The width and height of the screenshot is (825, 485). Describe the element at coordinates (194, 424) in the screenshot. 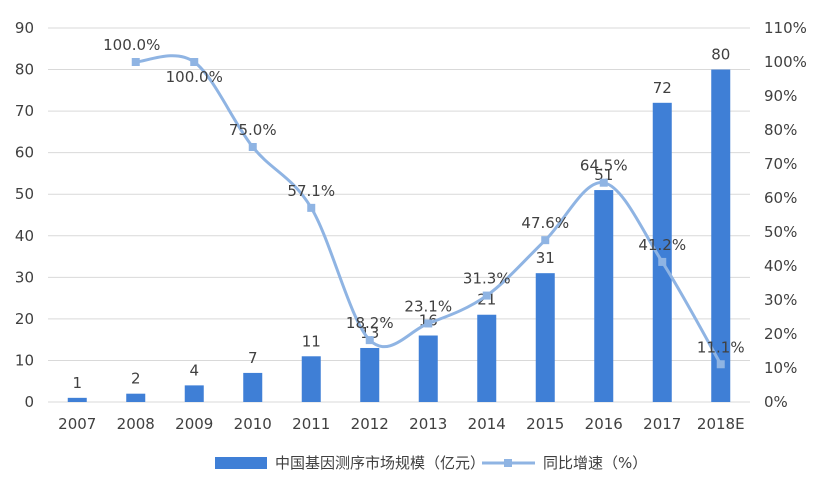

I see `x-tick-label-2009: 2009` at that location.